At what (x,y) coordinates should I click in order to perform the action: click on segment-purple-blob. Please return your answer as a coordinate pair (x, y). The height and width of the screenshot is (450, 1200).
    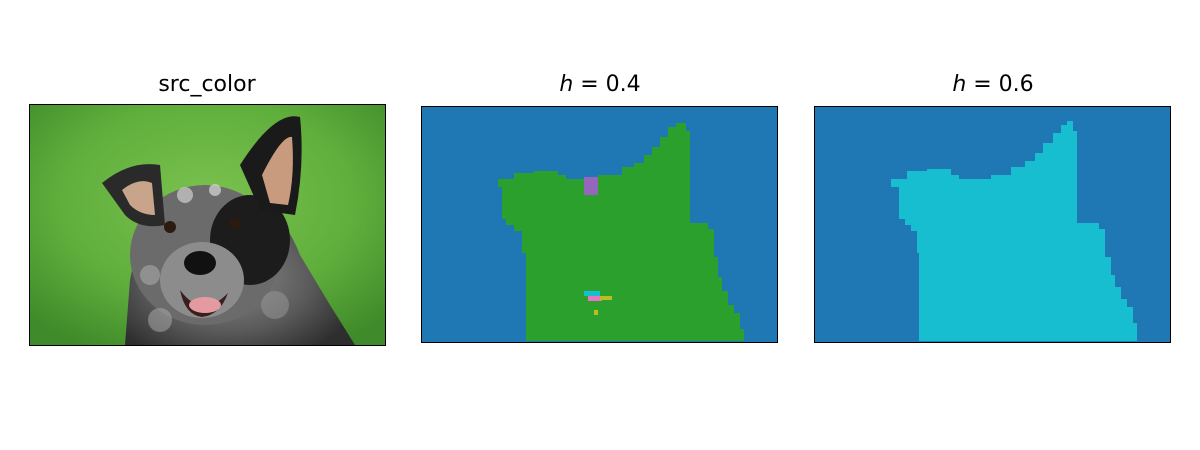
    Looking at the image, I should click on (591, 186).